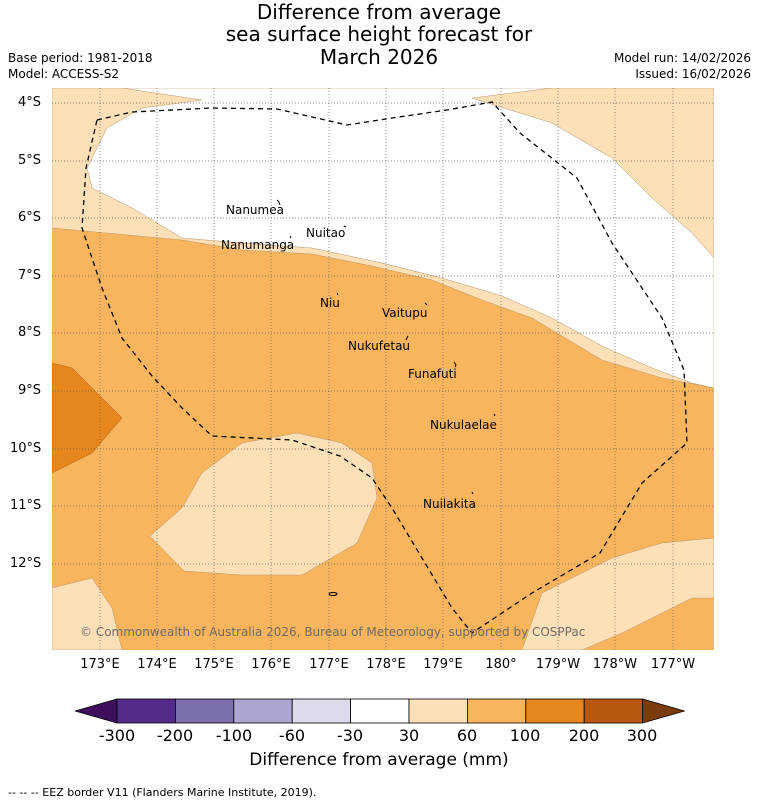  Describe the element at coordinates (426, 304) in the screenshot. I see `island-marker-vaitupu` at that location.